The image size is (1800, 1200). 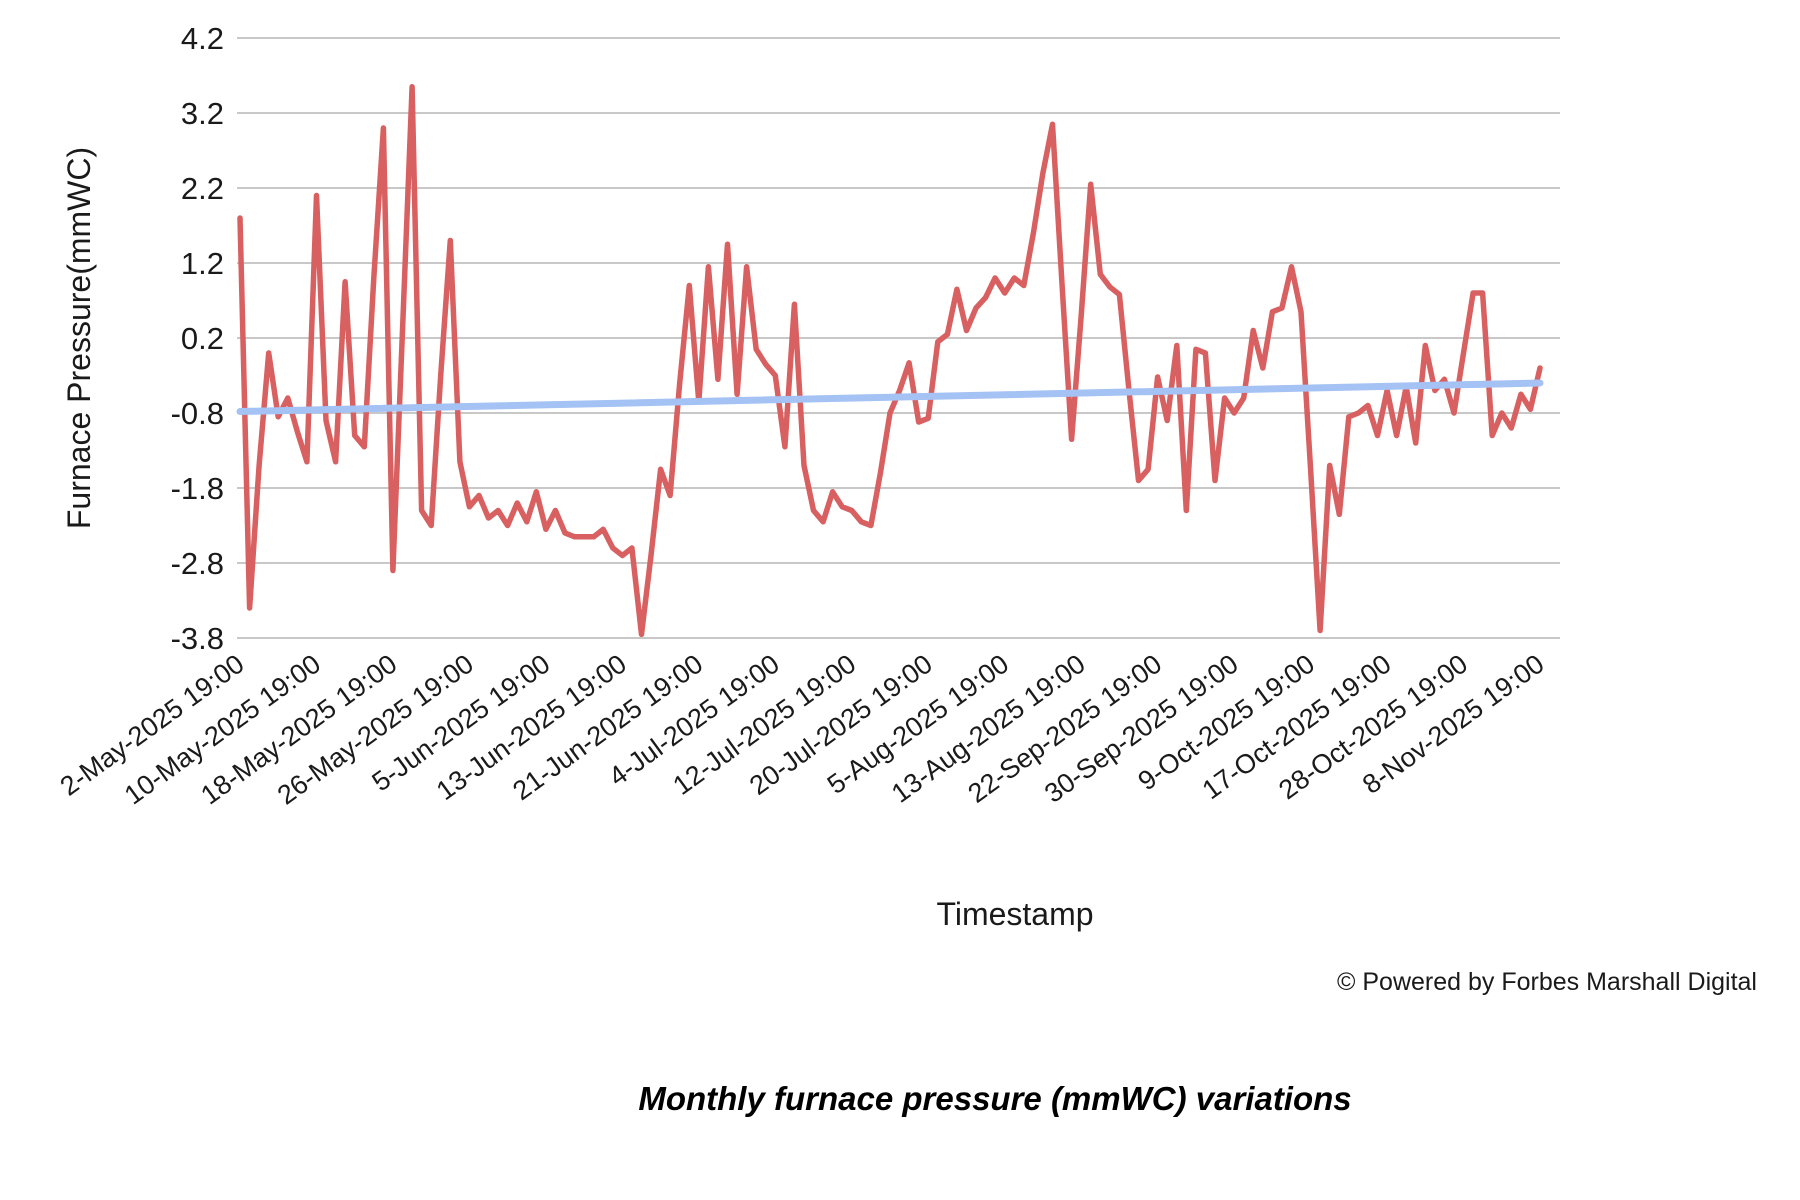 I want to click on y-tick-label: 2.2, so click(x=202, y=188).